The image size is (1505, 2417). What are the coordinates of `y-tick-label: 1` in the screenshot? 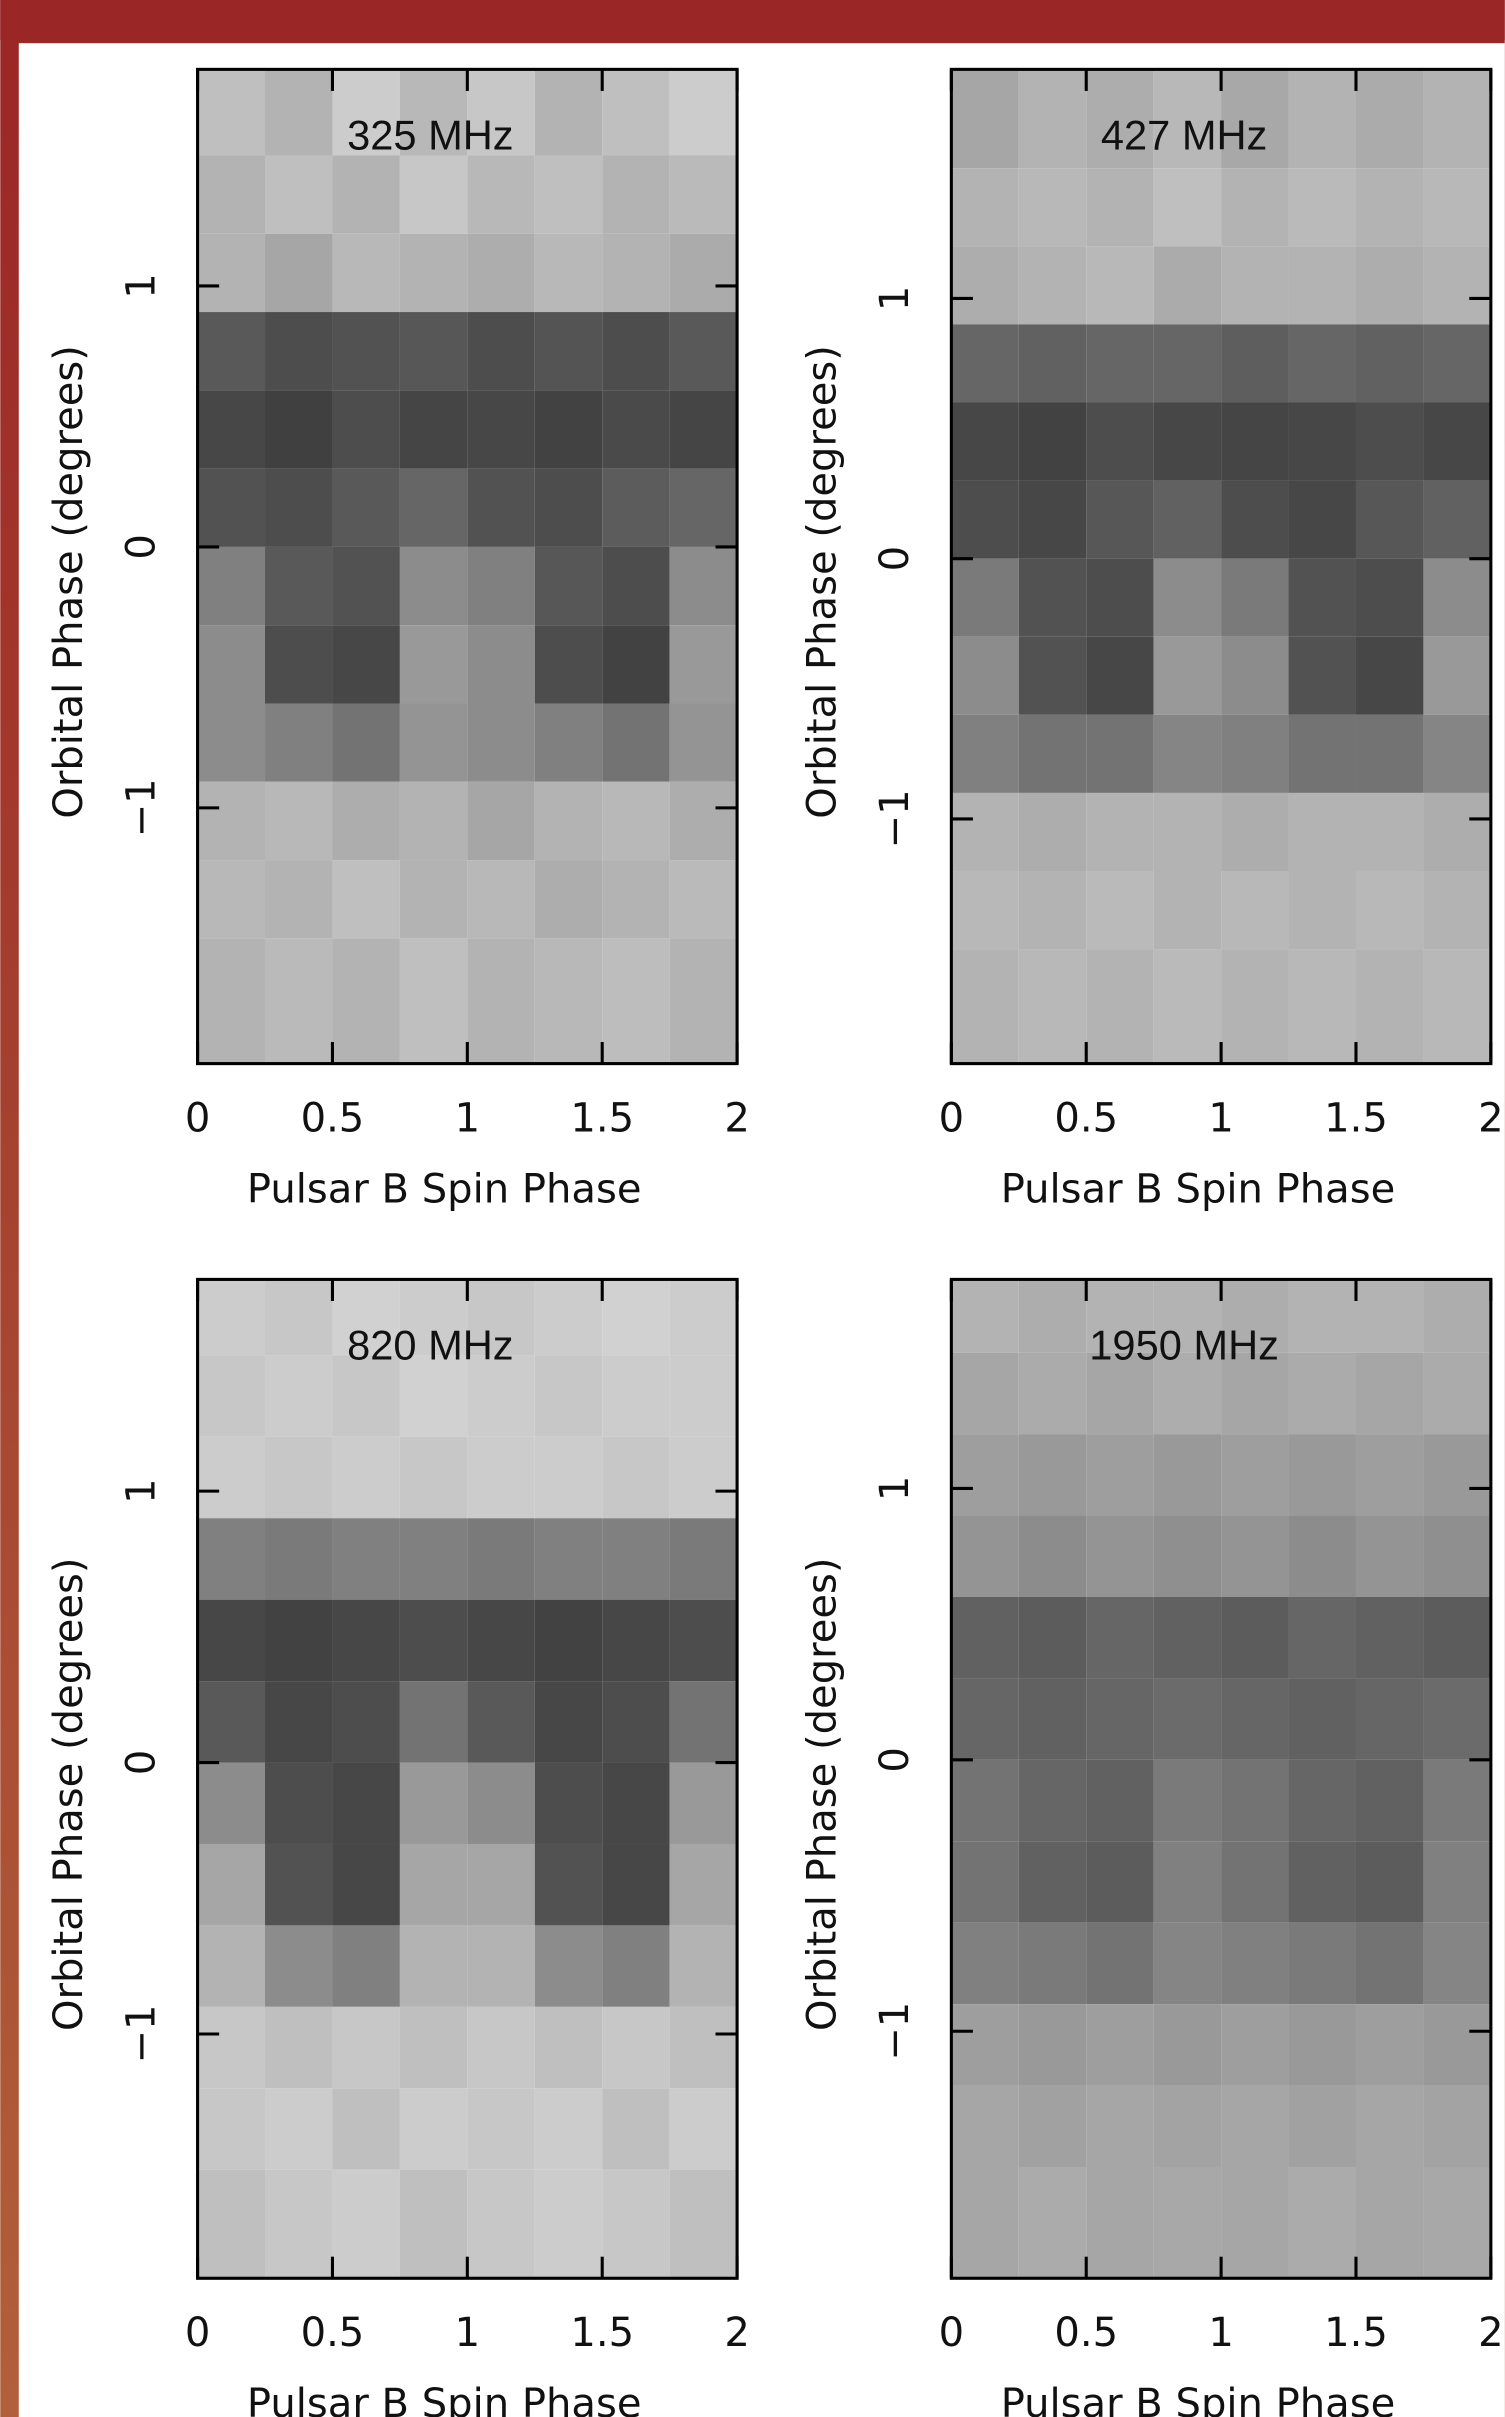 It's located at (141, 286).